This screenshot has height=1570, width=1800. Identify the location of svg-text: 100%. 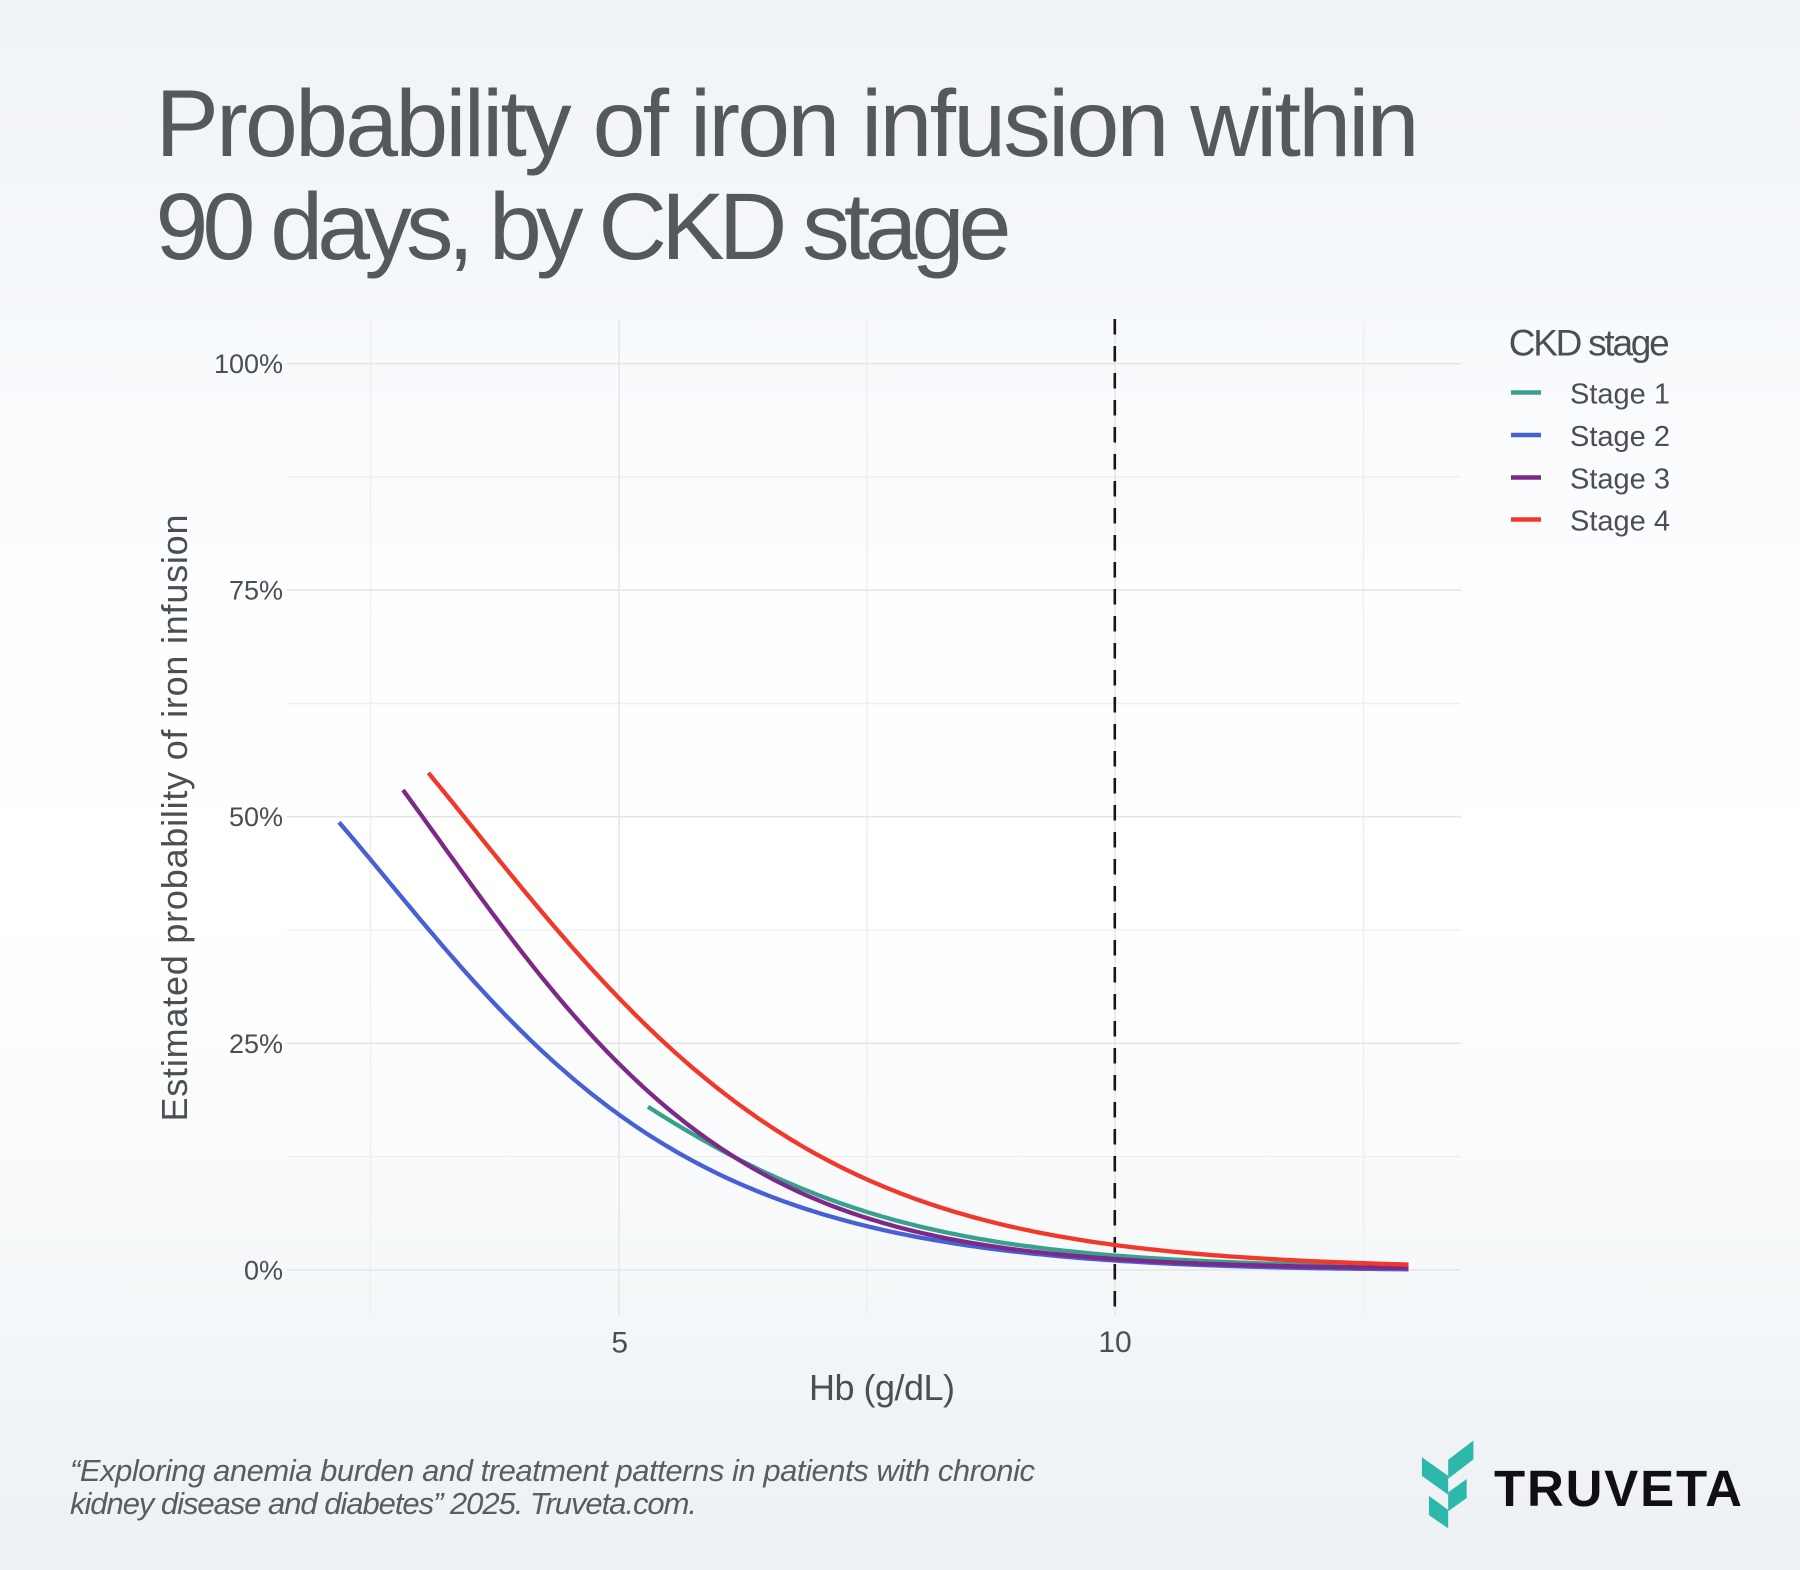
(248, 364).